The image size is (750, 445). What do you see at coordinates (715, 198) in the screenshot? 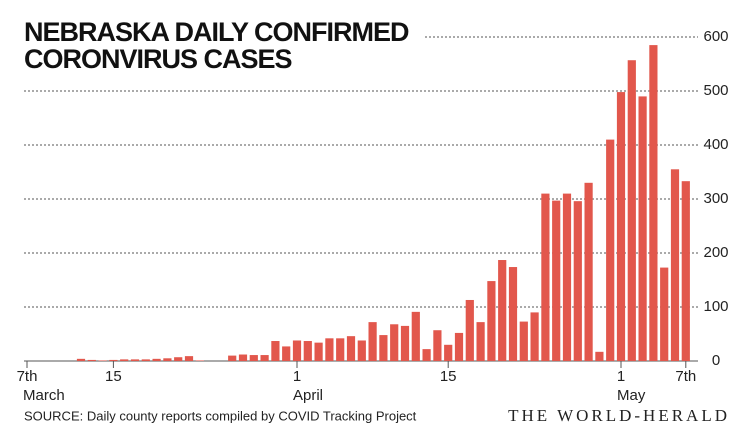
I see `y-tick-label: 300` at bounding box center [715, 198].